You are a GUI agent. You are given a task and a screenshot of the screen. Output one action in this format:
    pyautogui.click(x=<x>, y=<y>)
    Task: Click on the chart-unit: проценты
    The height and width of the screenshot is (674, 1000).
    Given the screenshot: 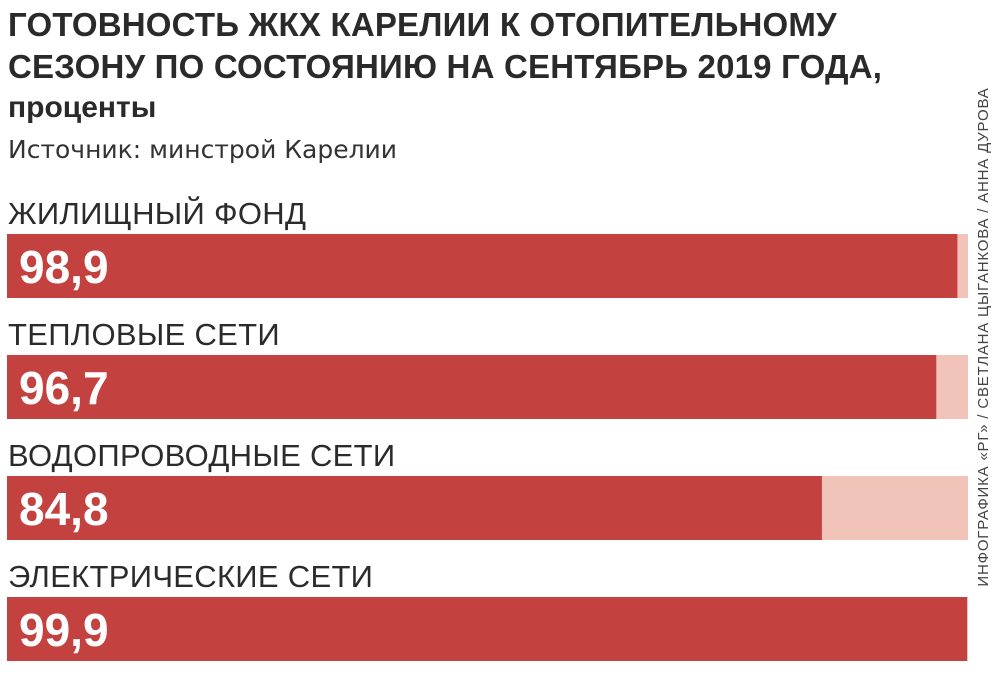 What is the action you would take?
    pyautogui.click(x=82, y=107)
    